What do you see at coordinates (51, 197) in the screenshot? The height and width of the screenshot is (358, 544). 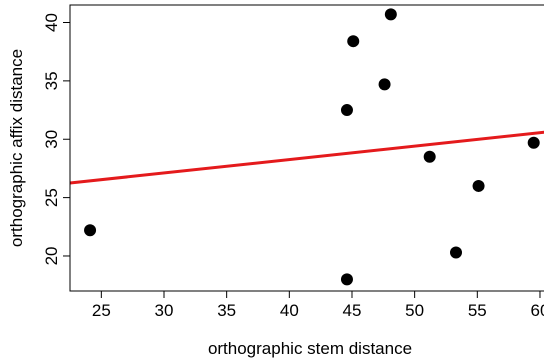 I see `y-tick-label: 25` at bounding box center [51, 197].